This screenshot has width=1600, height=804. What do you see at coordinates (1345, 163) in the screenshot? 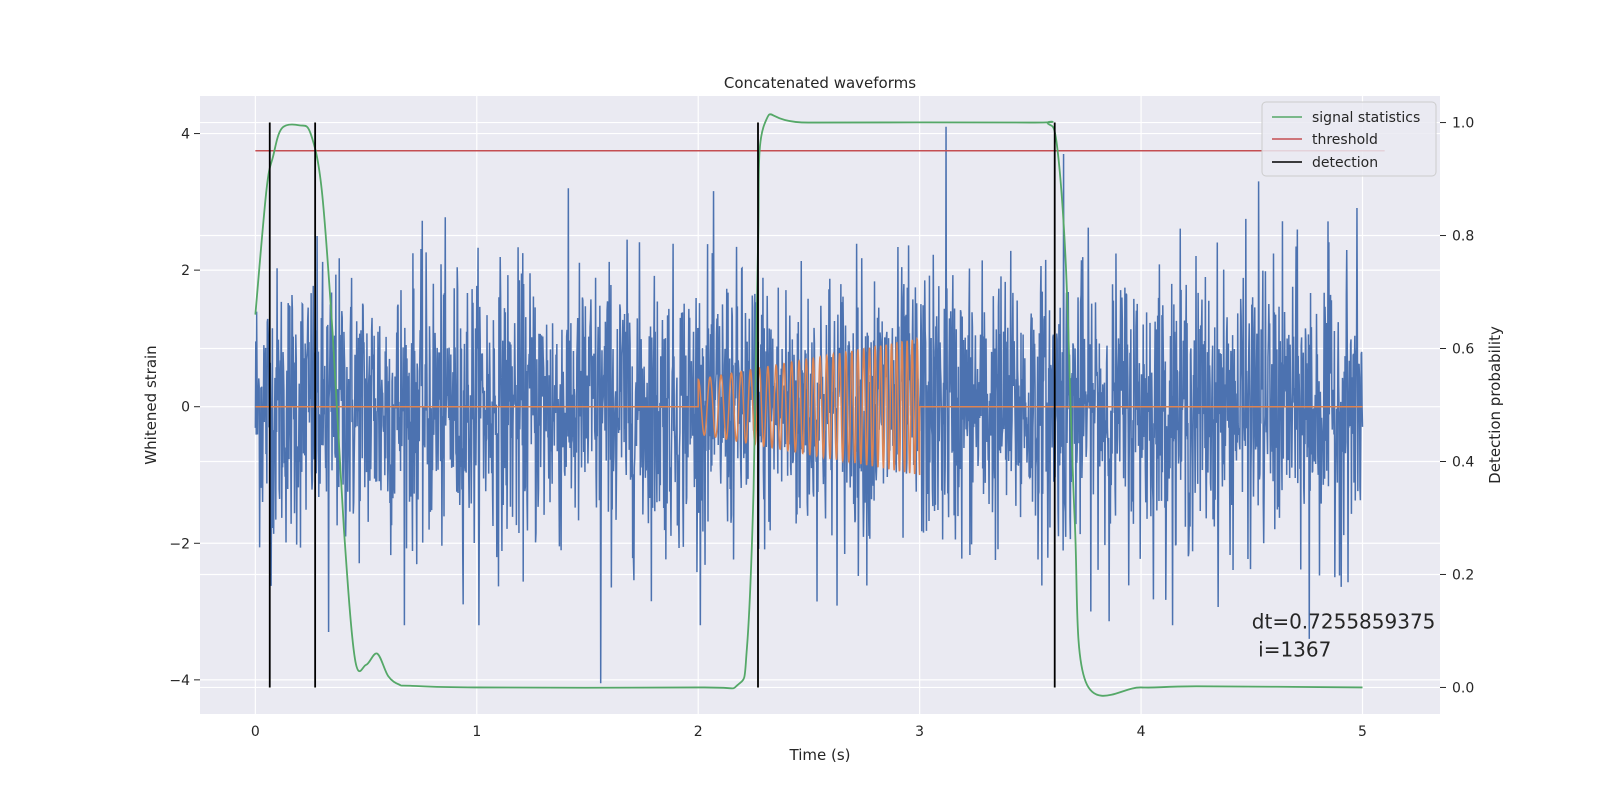
I see `legend-label-detection: detection` at bounding box center [1345, 163].